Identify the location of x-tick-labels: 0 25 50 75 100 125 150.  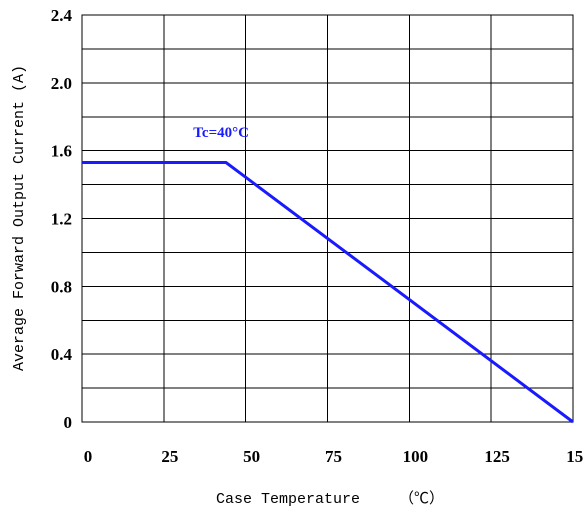
(333, 456).